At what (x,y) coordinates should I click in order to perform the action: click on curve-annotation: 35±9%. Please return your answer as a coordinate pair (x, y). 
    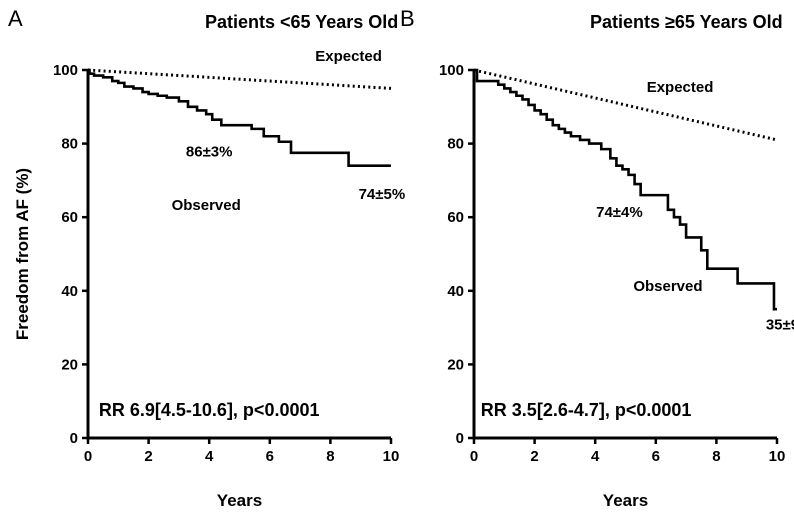
    Looking at the image, I should click on (780, 324).